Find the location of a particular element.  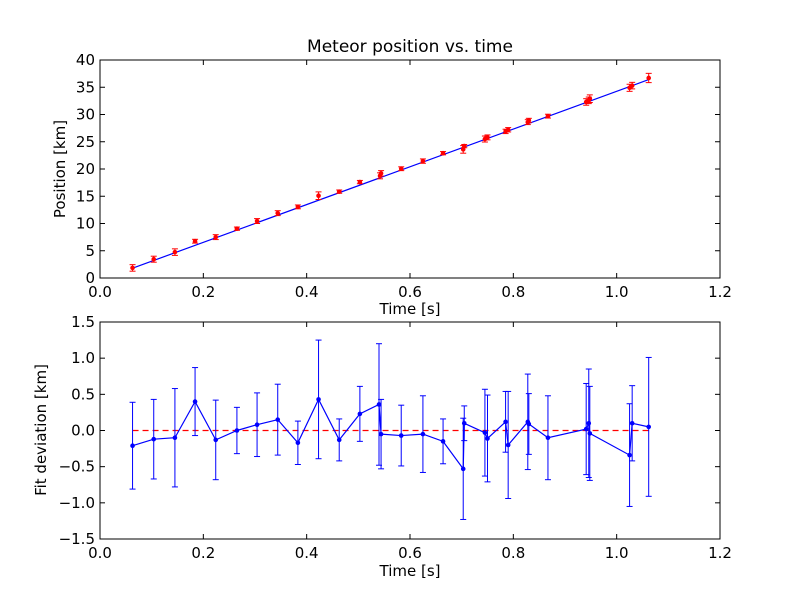

deviation-xtick-label: 0.2 is located at coordinates (203, 553).